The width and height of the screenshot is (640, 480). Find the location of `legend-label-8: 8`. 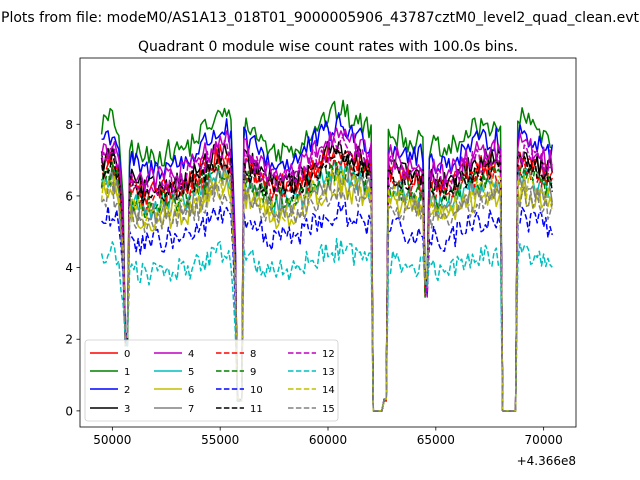

legend-label-8: 8 is located at coordinates (253, 354).